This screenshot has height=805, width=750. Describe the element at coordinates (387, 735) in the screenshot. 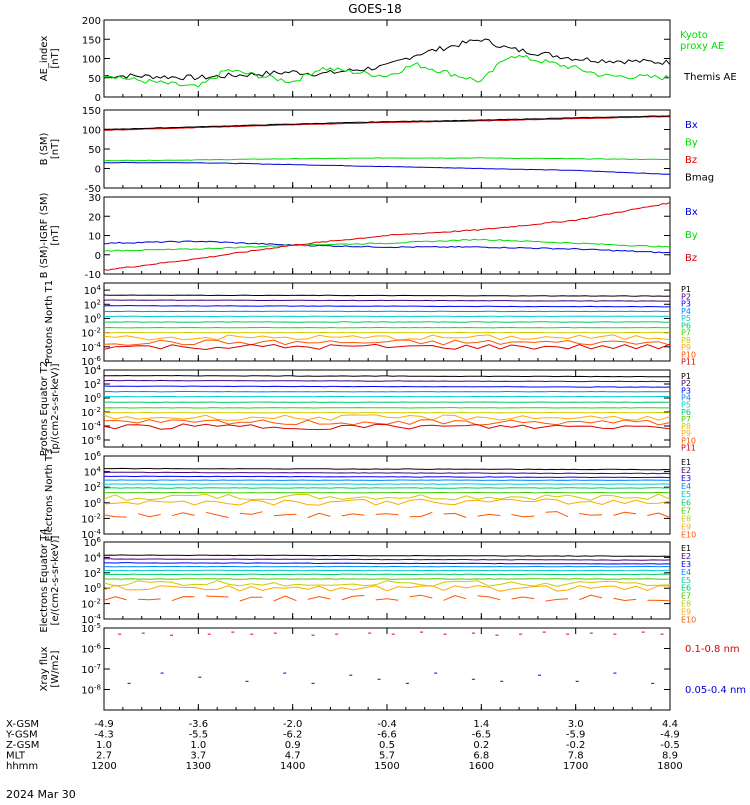

I see `footer-value: -6.6` at that location.